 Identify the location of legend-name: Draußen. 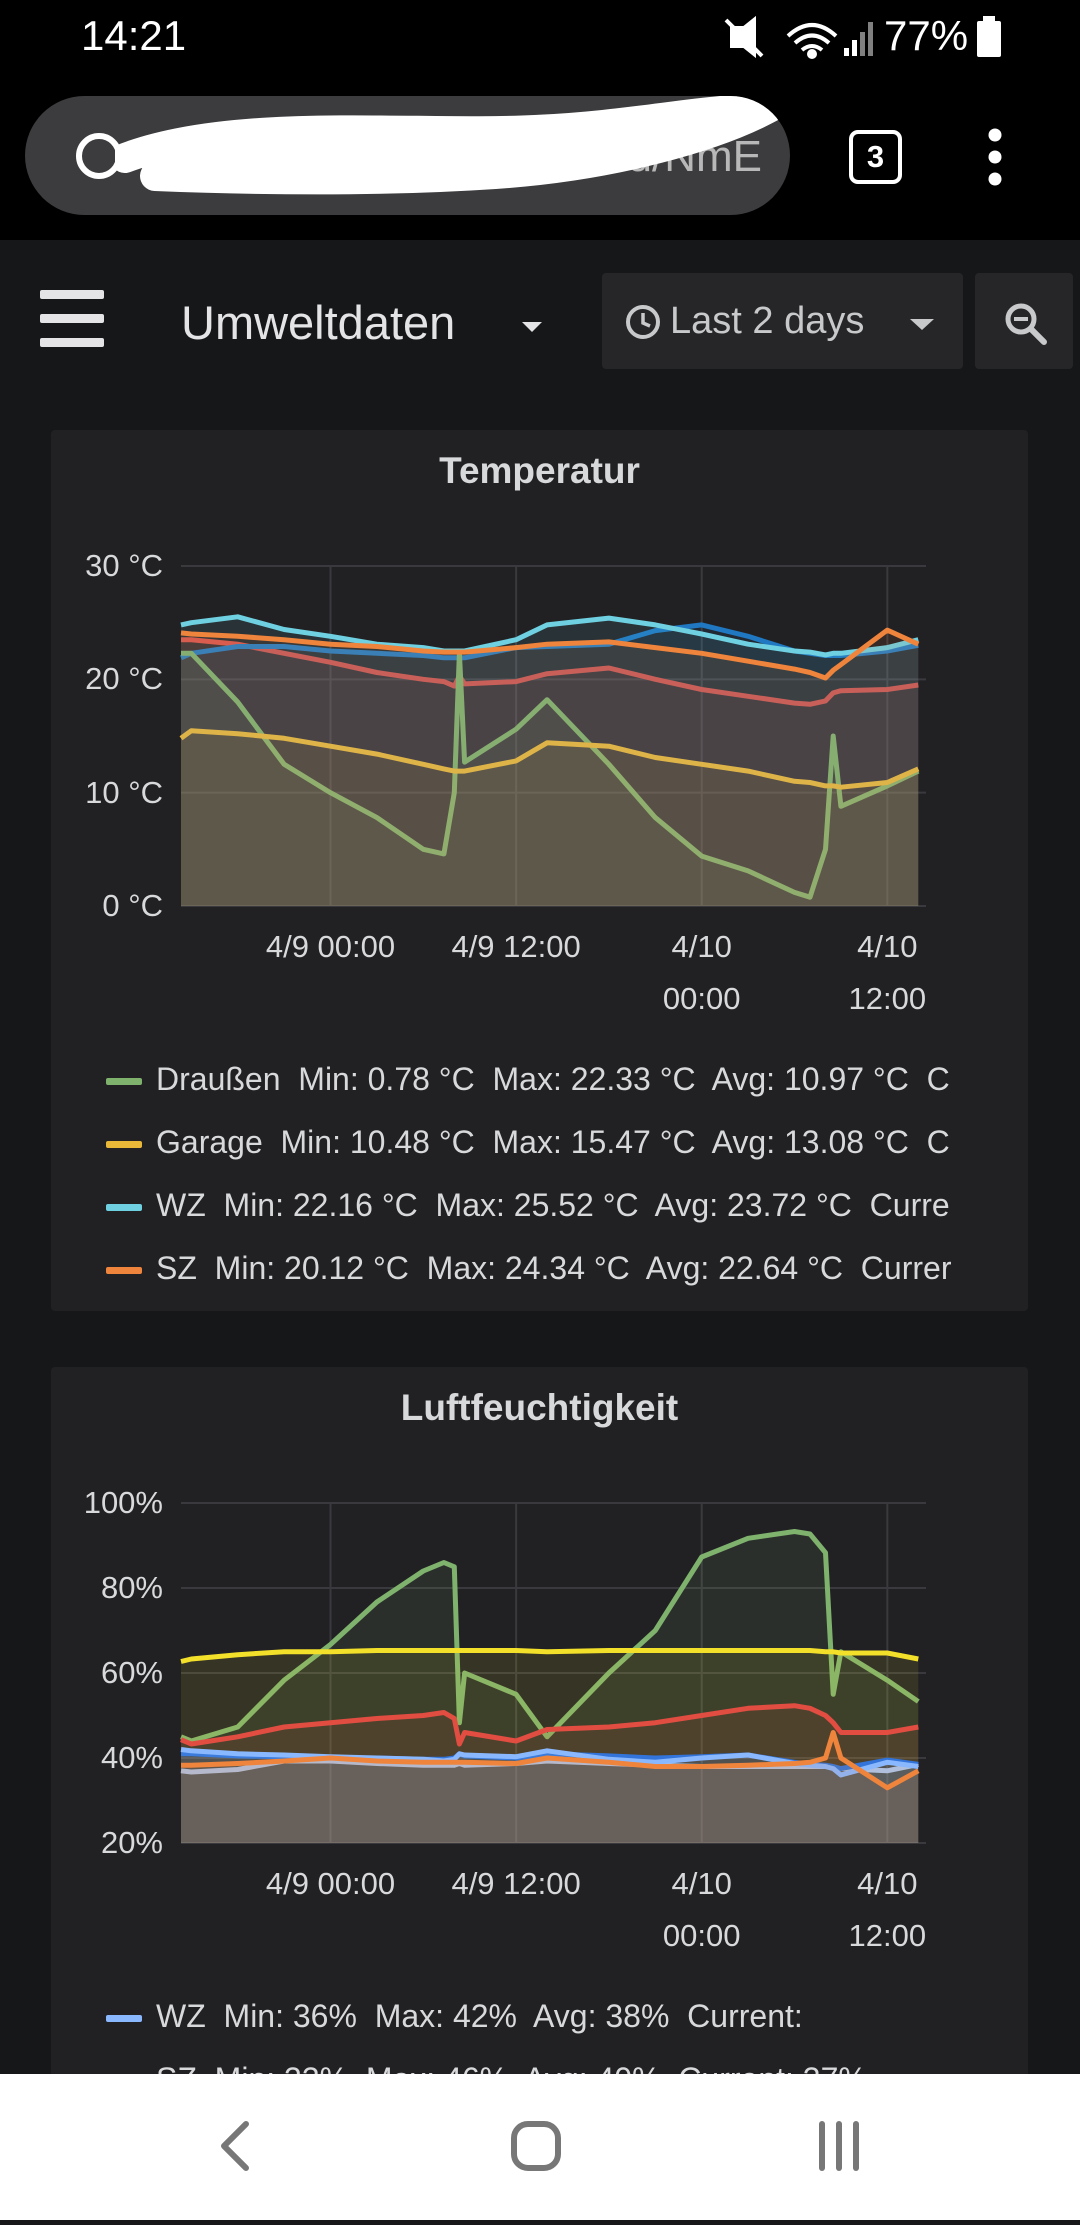
(218, 1079).